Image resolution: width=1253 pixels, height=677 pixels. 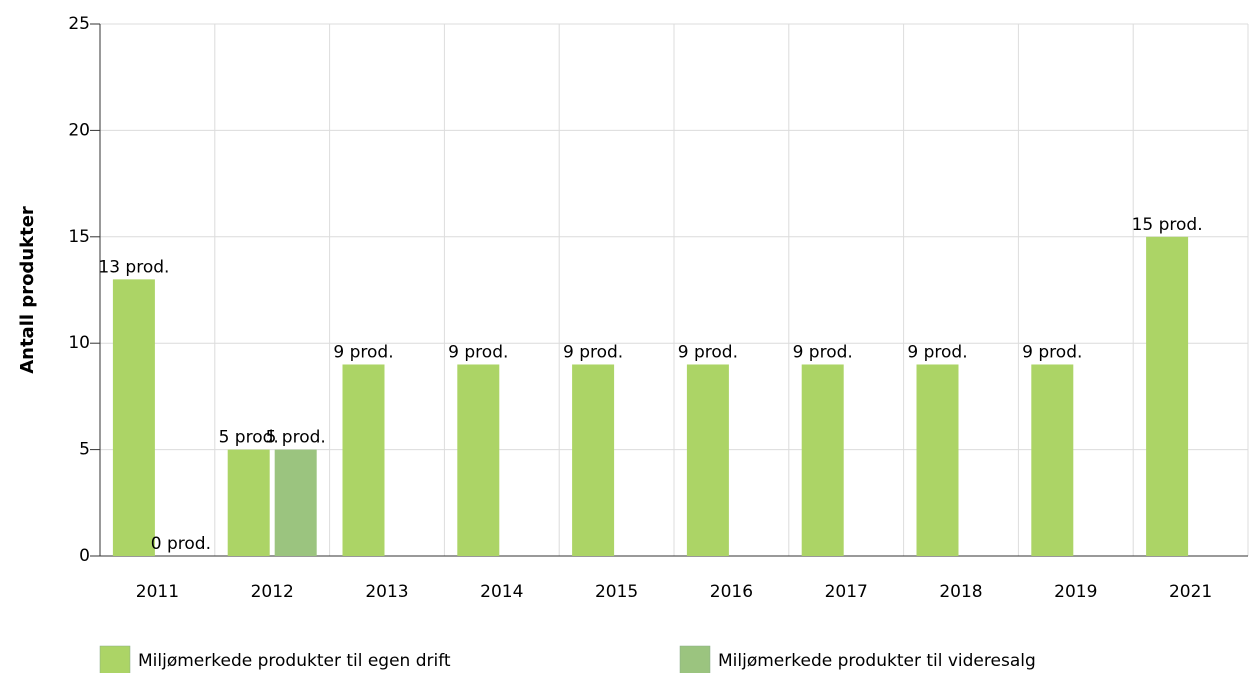 I want to click on x-tick-label: 2018, so click(x=960, y=592).